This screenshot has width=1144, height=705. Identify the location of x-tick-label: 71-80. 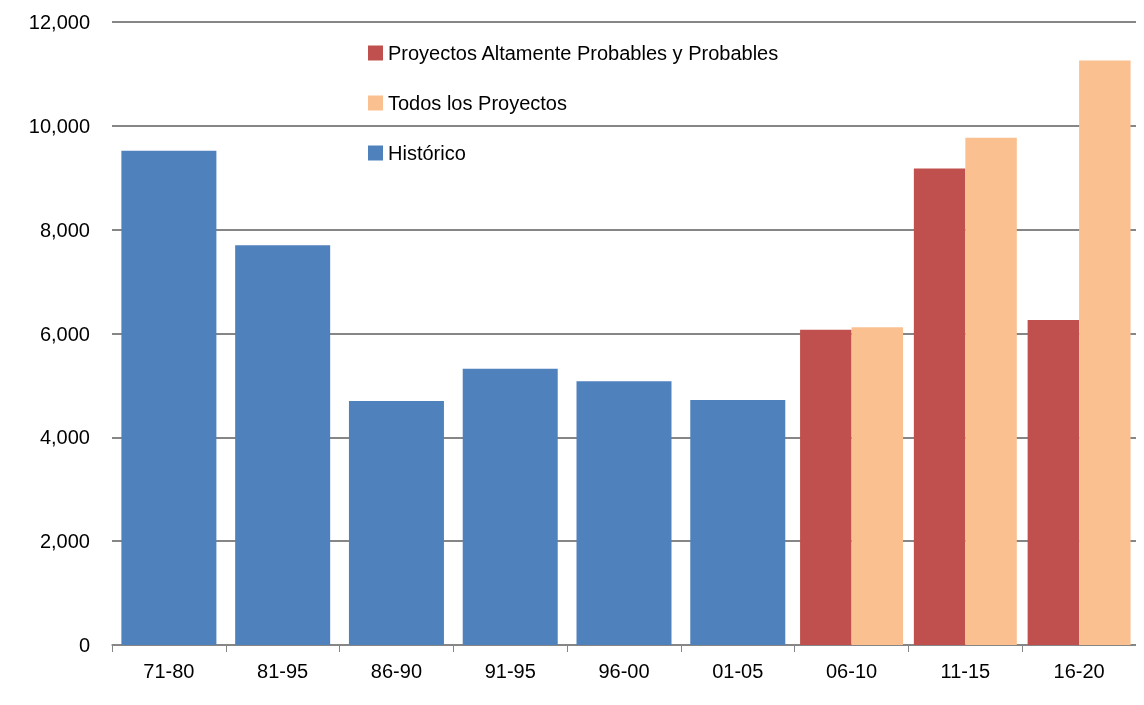
(169, 671).